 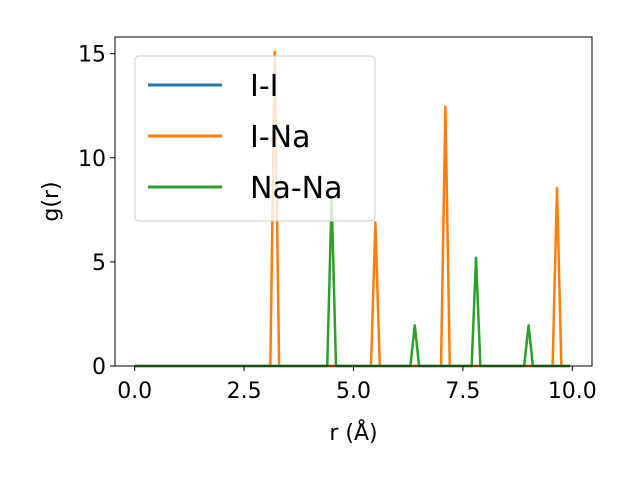 I want to click on y-tick-label: 15, so click(x=92, y=55).